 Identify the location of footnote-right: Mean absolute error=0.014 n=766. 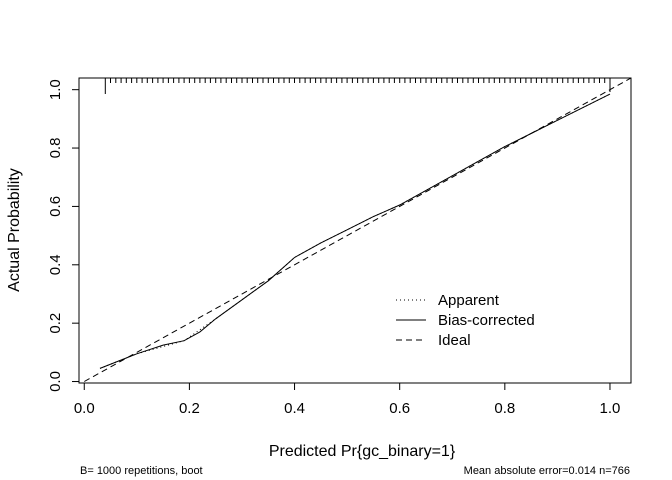
(547, 471).